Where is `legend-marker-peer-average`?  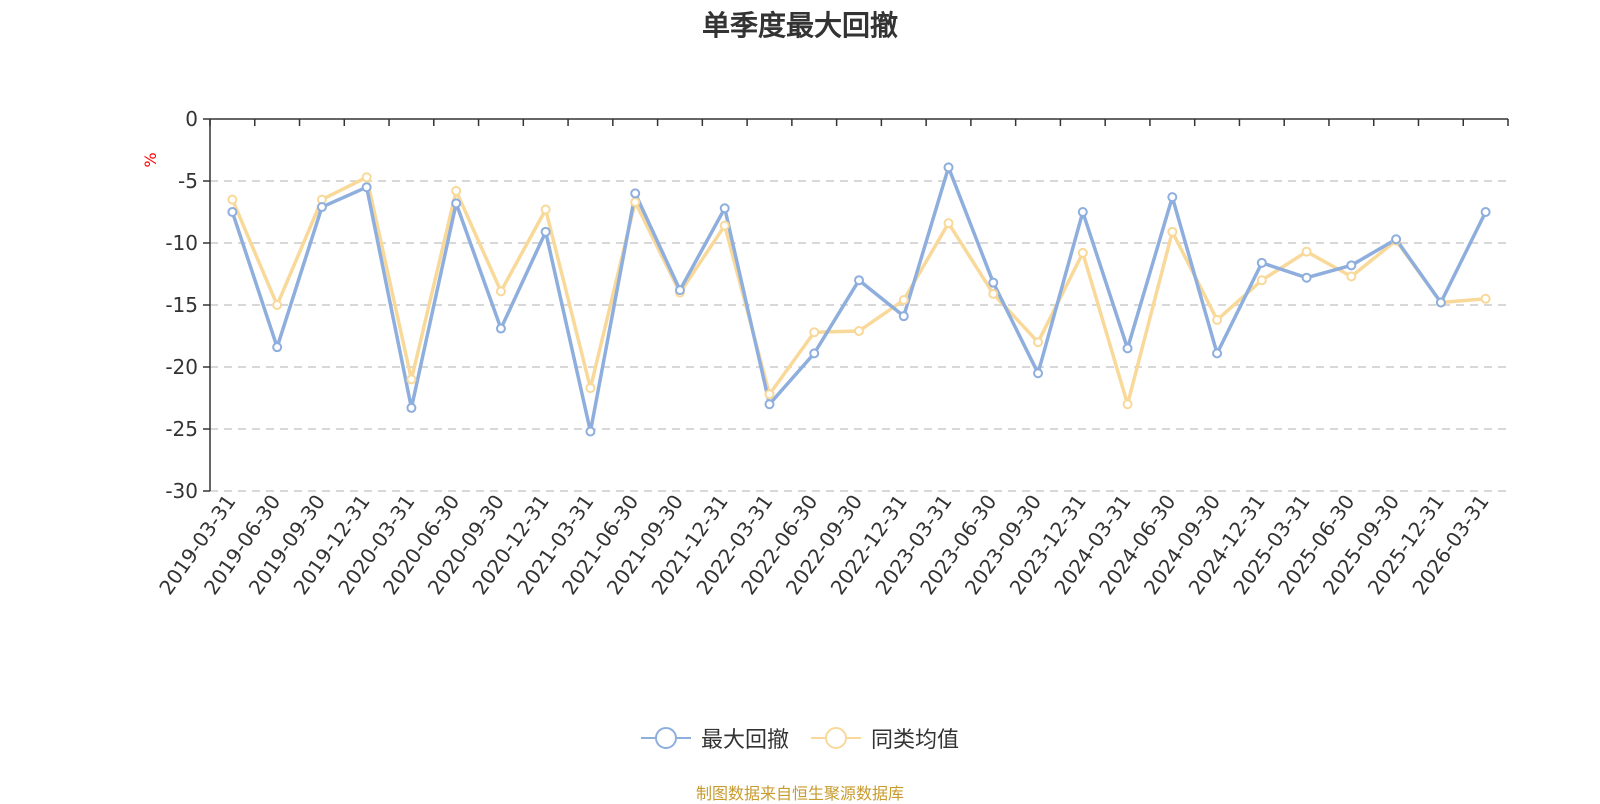 legend-marker-peer-average is located at coordinates (836, 738).